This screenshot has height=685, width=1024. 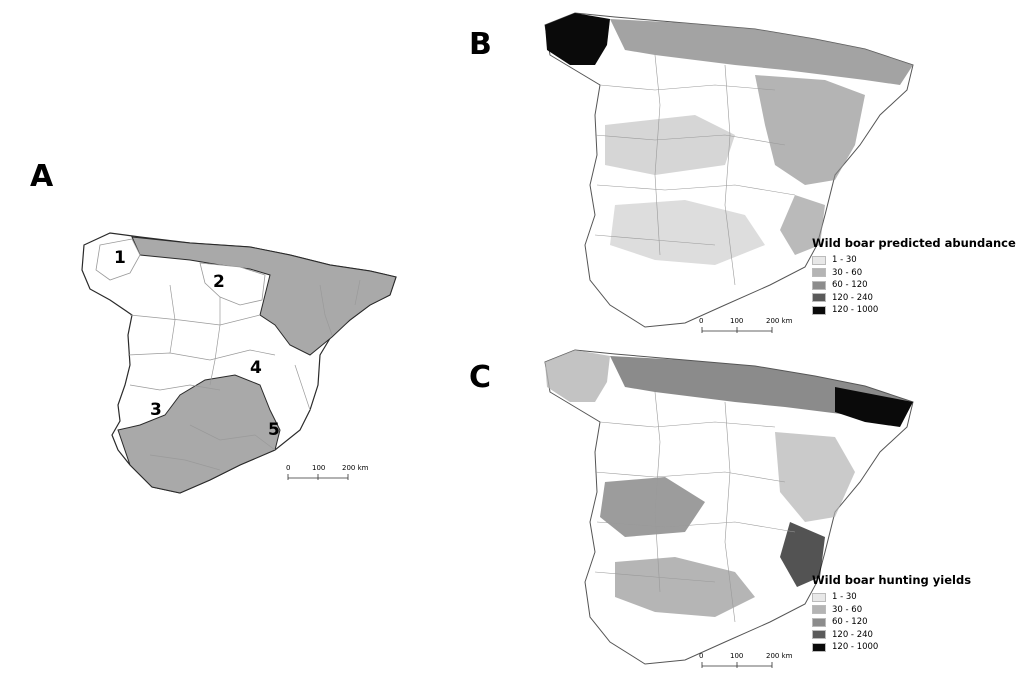 I want to click on scale-bar-a: 0 100 200 km, so click(x=327, y=472).